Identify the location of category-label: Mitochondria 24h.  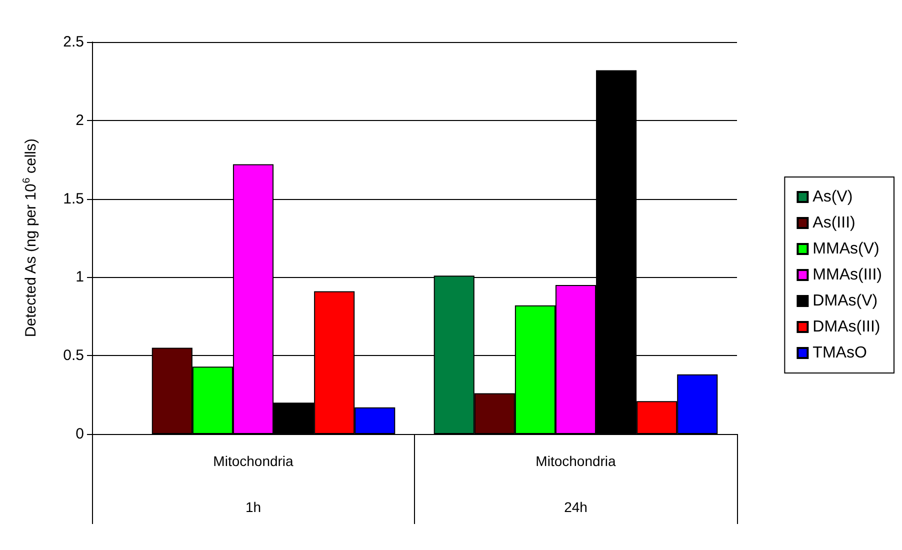
(576, 484).